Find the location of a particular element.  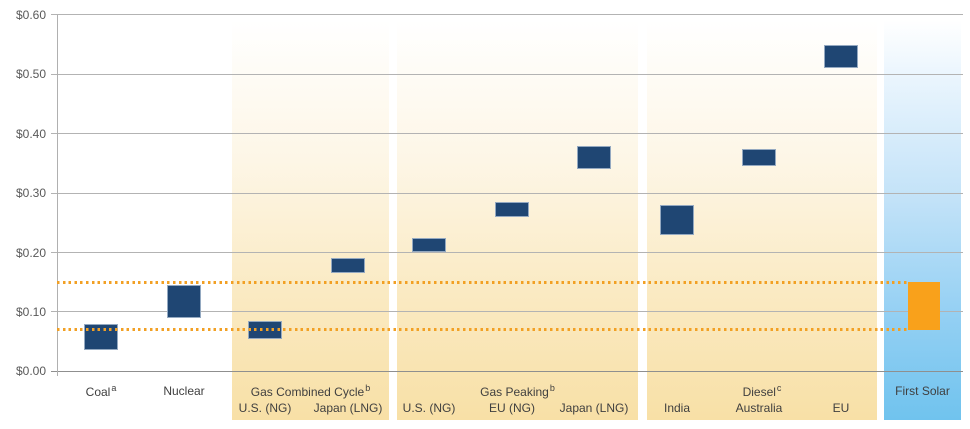

subcategory-label-gp-us-ng: U.S. (NG) is located at coordinates (429, 408).